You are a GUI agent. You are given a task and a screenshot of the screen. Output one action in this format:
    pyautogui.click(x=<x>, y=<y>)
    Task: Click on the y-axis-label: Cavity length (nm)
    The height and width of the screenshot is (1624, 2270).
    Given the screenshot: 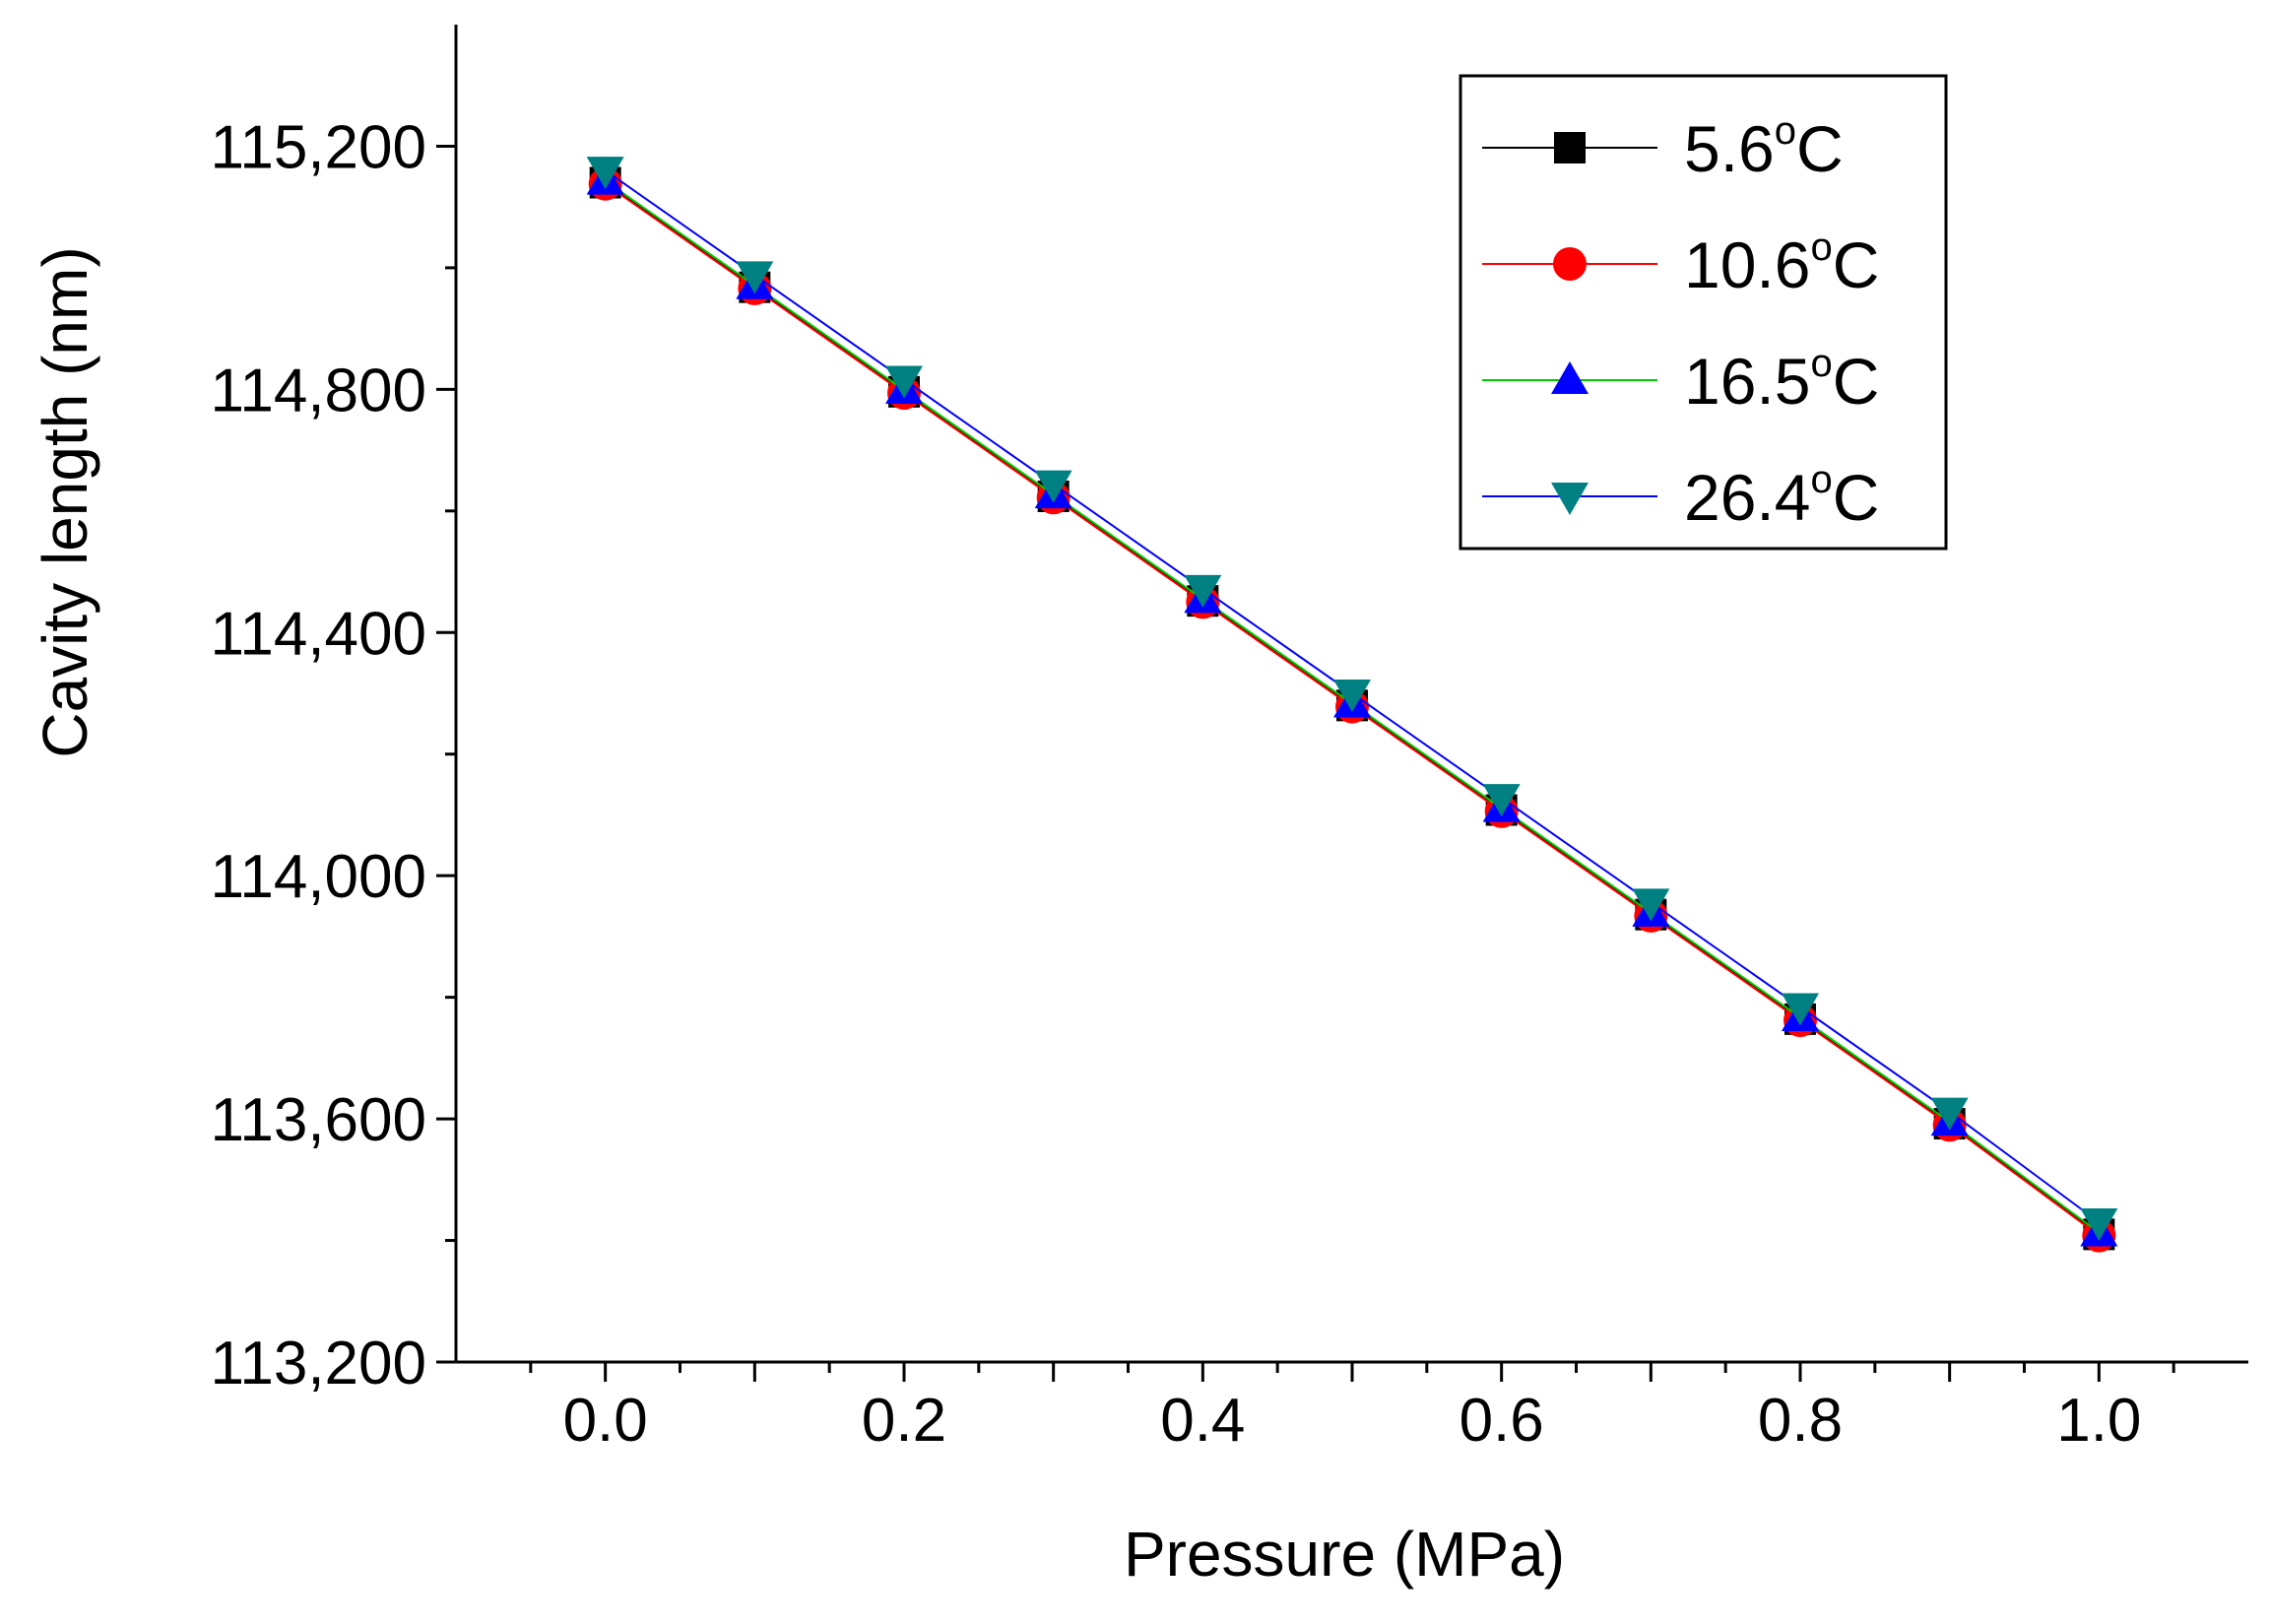 What is the action you would take?
    pyautogui.click(x=65, y=502)
    